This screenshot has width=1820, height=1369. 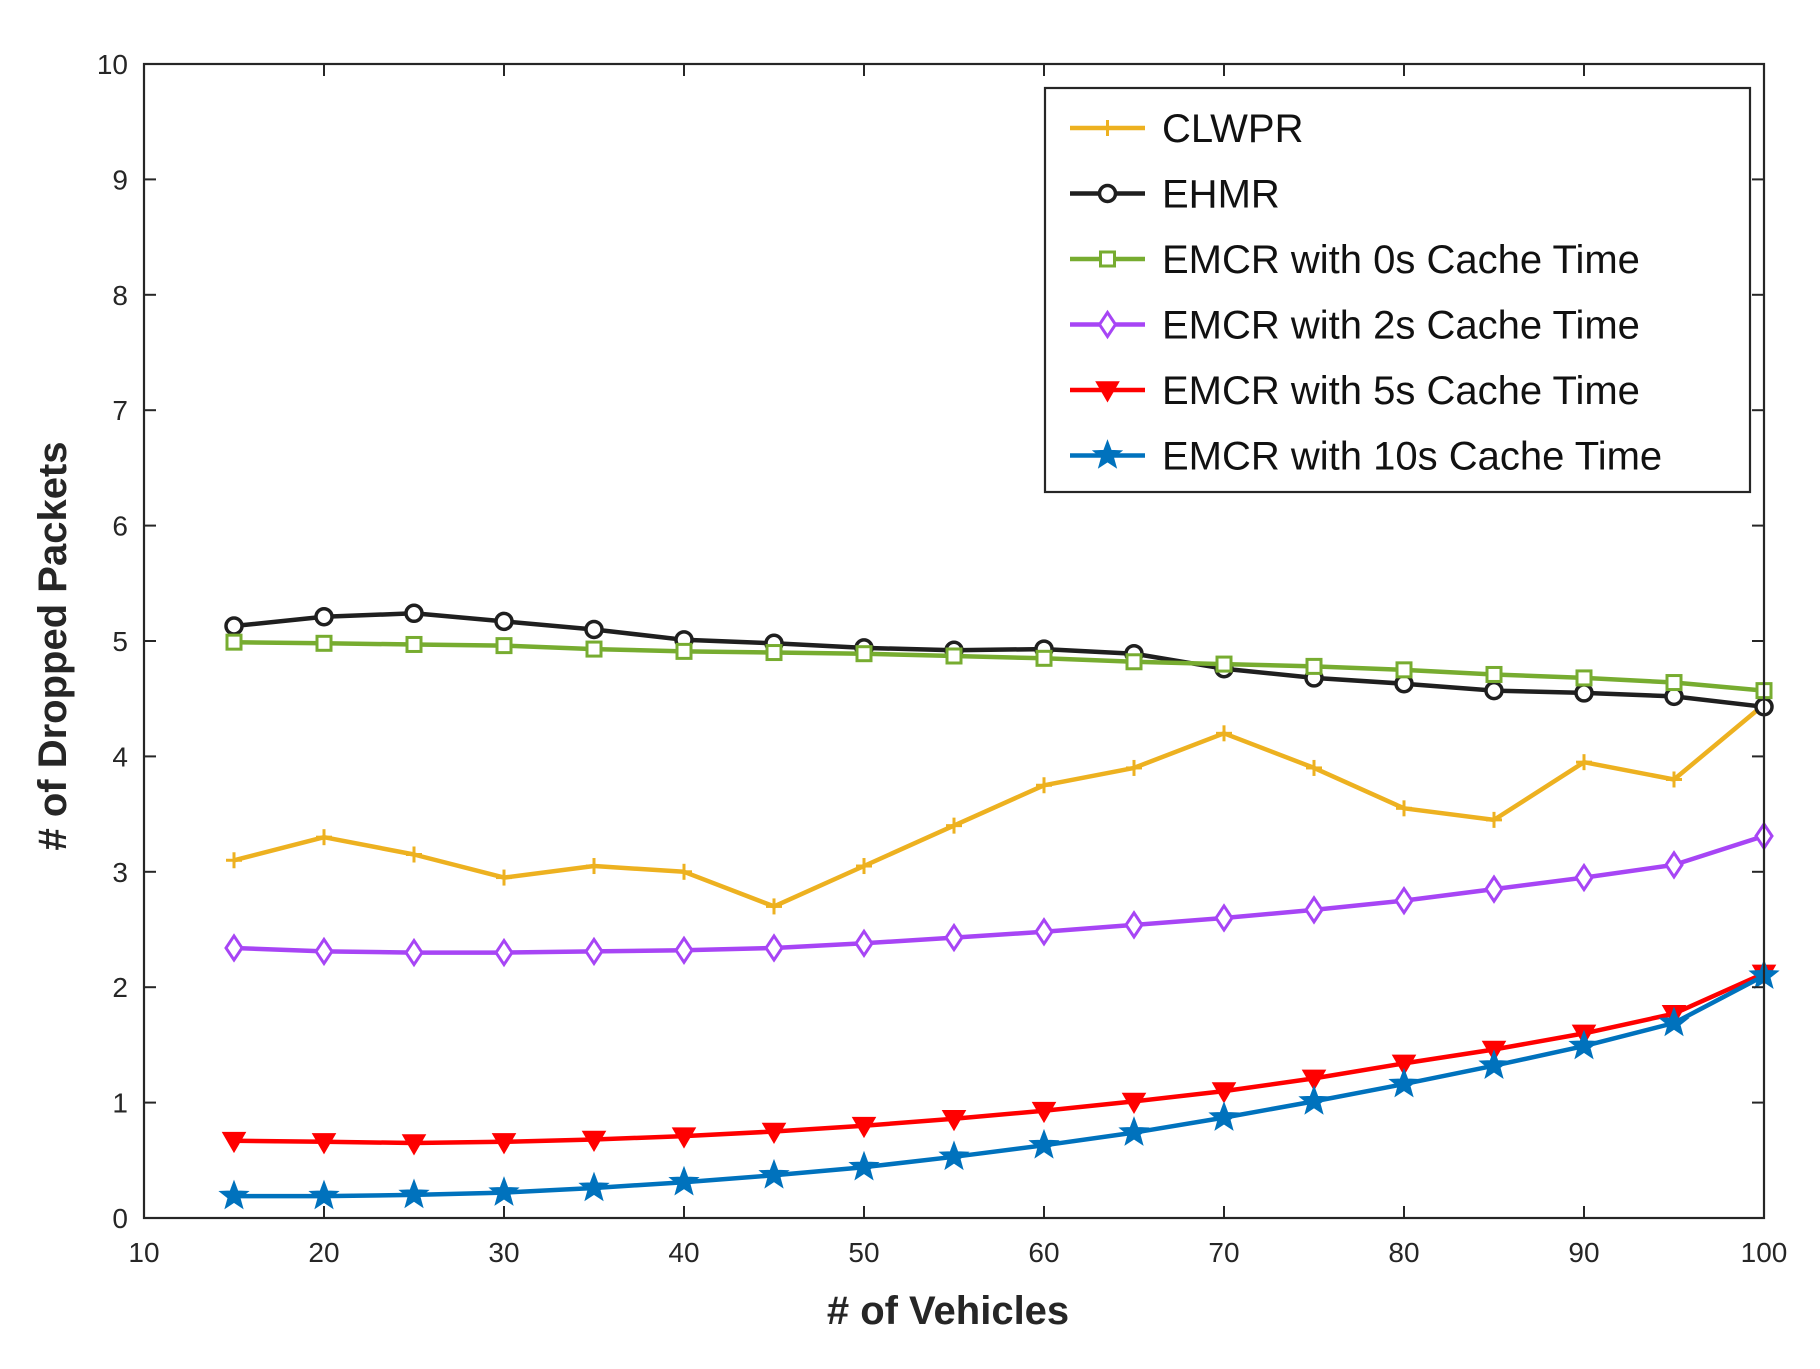 What do you see at coordinates (948, 1311) in the screenshot?
I see `x-axis-label: # of Vehicles` at bounding box center [948, 1311].